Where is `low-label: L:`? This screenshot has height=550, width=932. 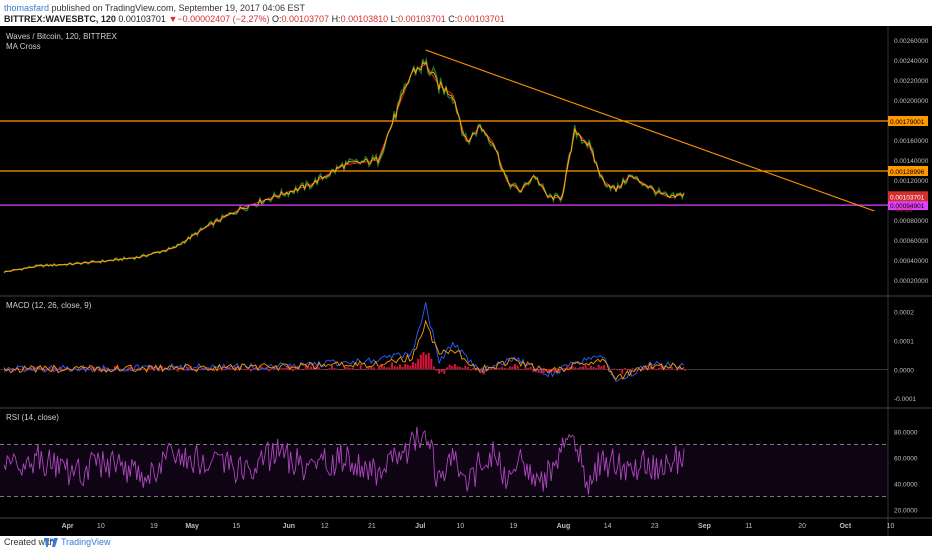
low-label: L: is located at coordinates (394, 19).